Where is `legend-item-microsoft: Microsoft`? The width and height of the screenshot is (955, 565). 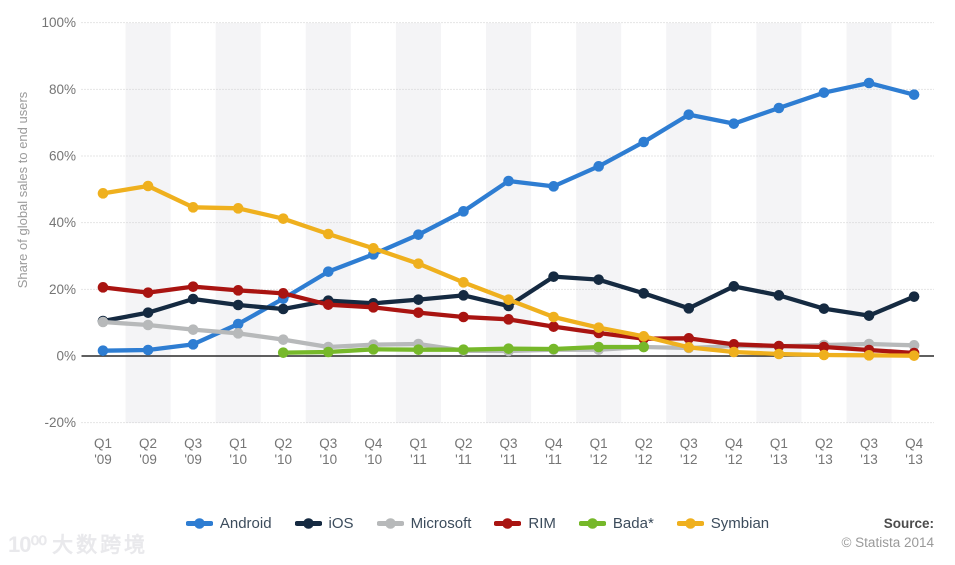
legend-item-microsoft: Microsoft is located at coordinates (424, 523).